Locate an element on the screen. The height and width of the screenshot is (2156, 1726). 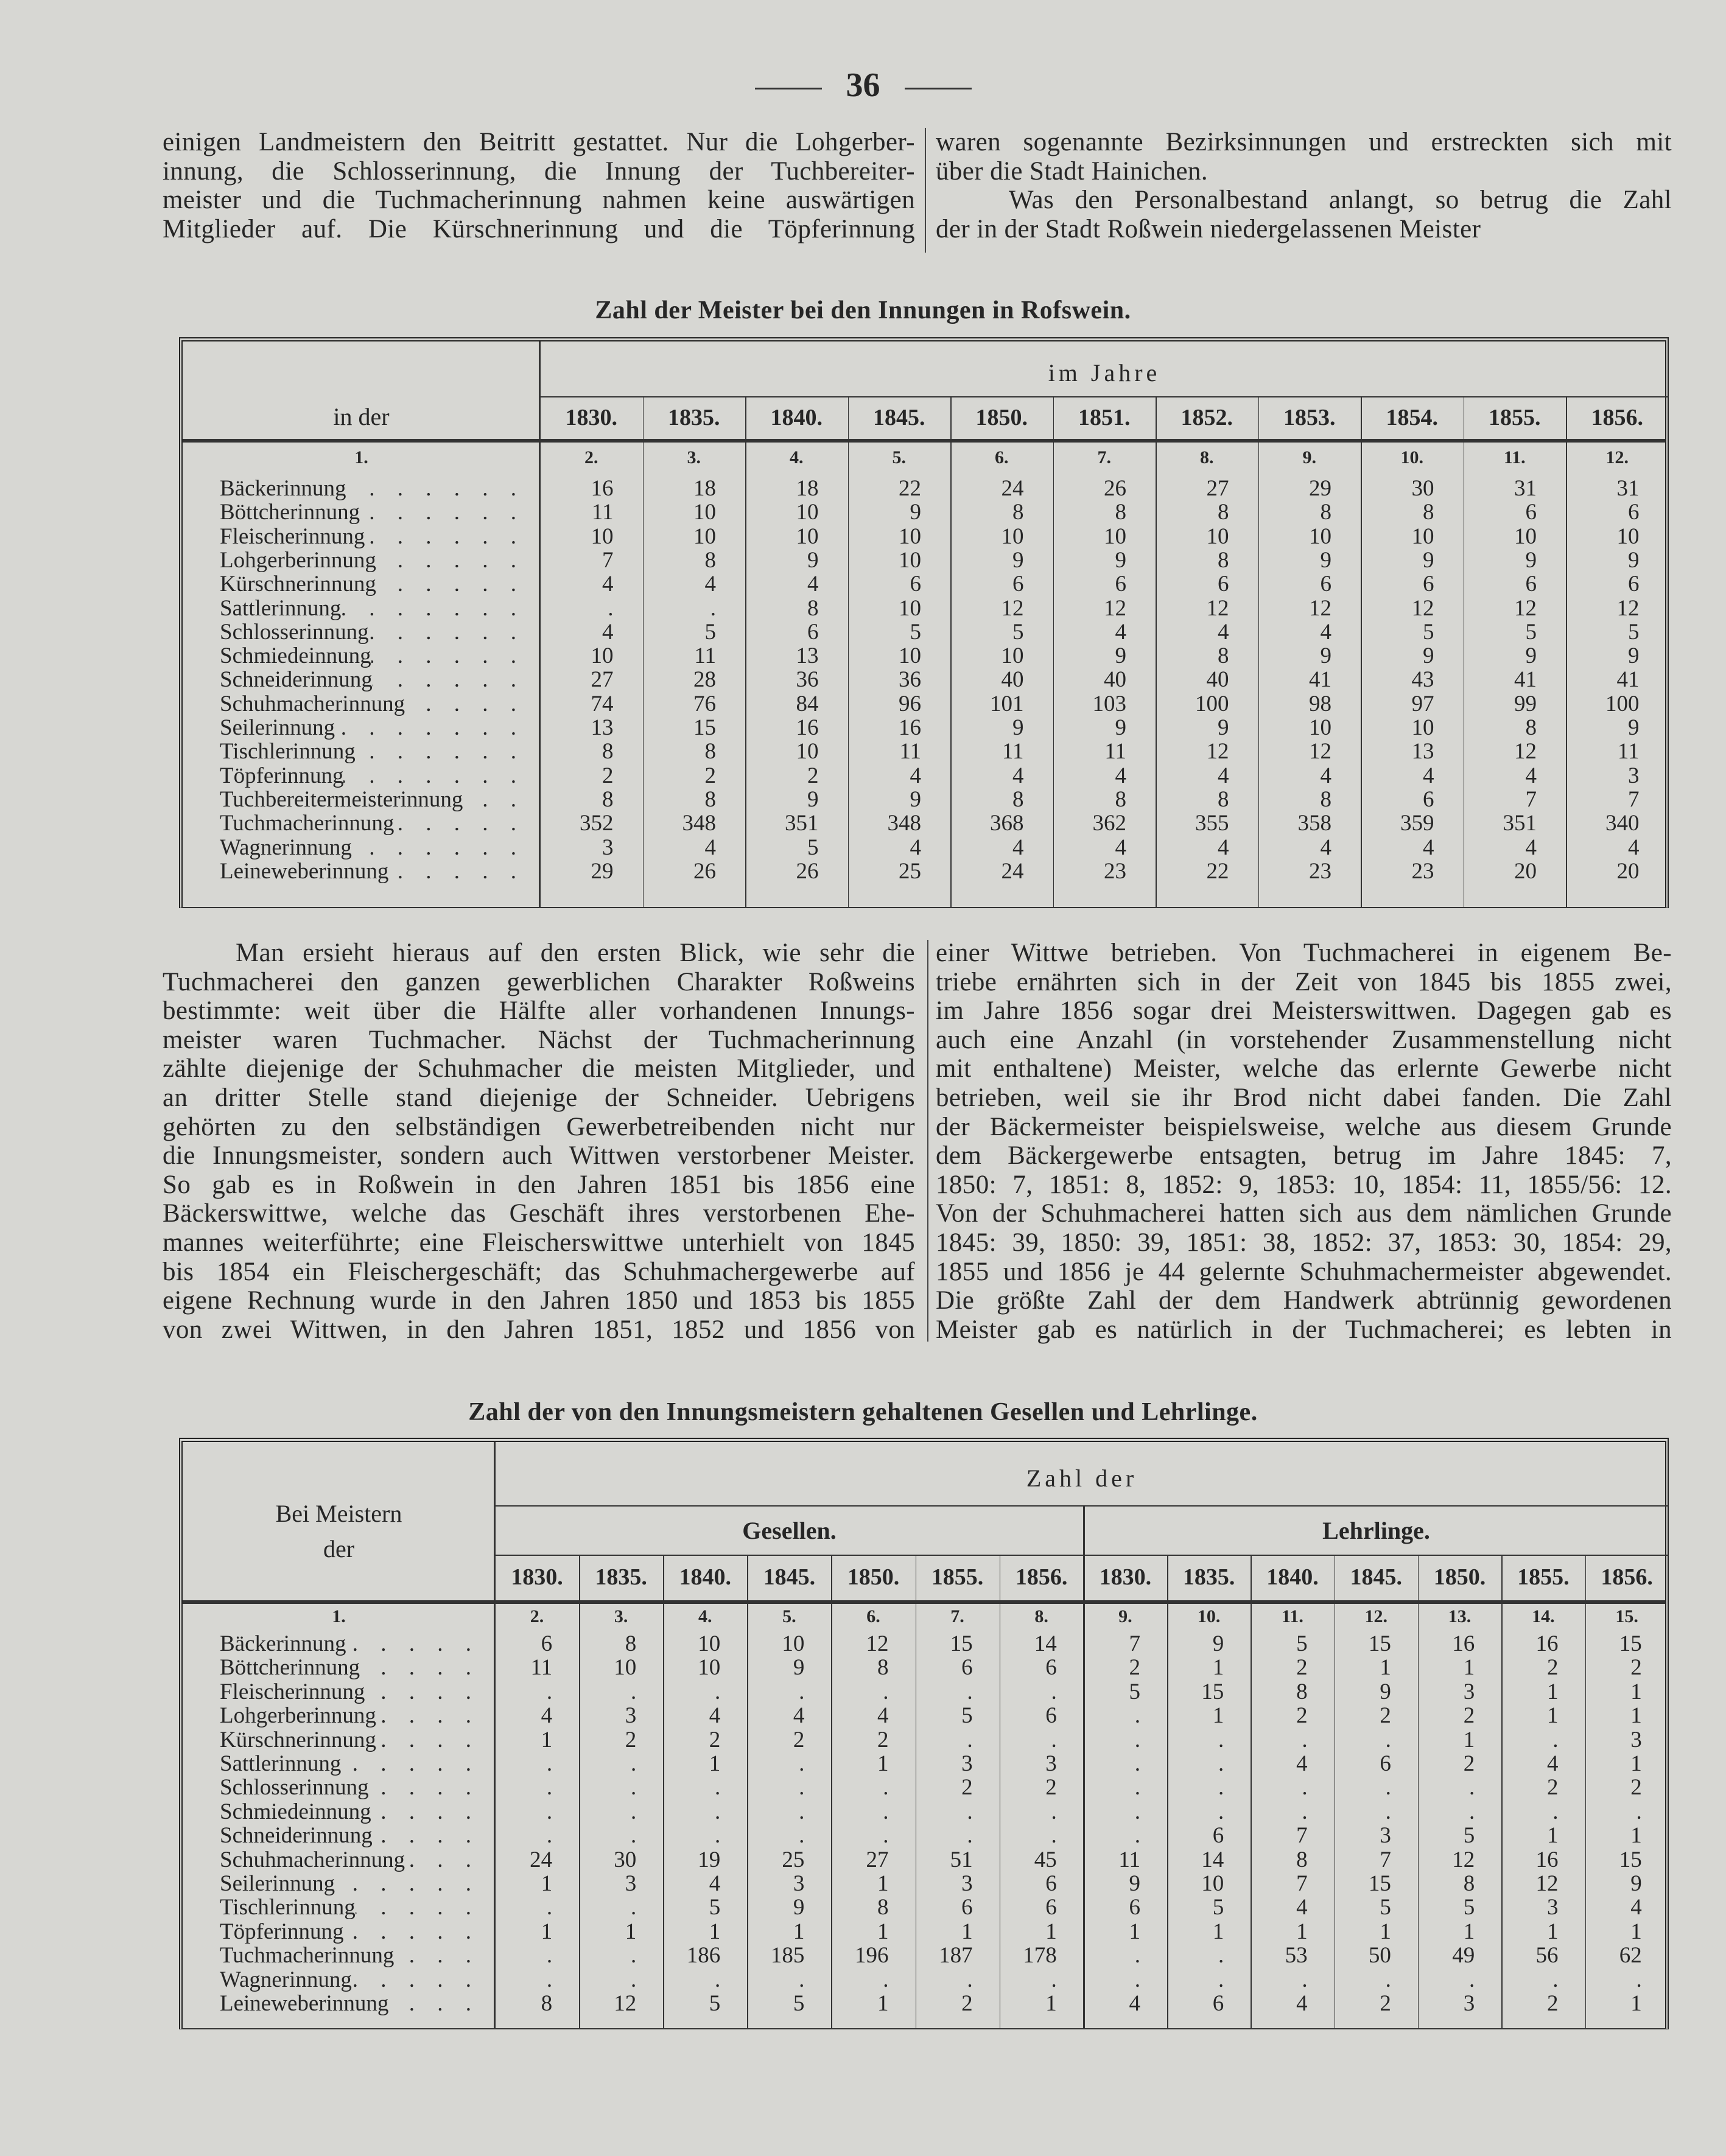
header-thick-rule is located at coordinates (924, 1602).